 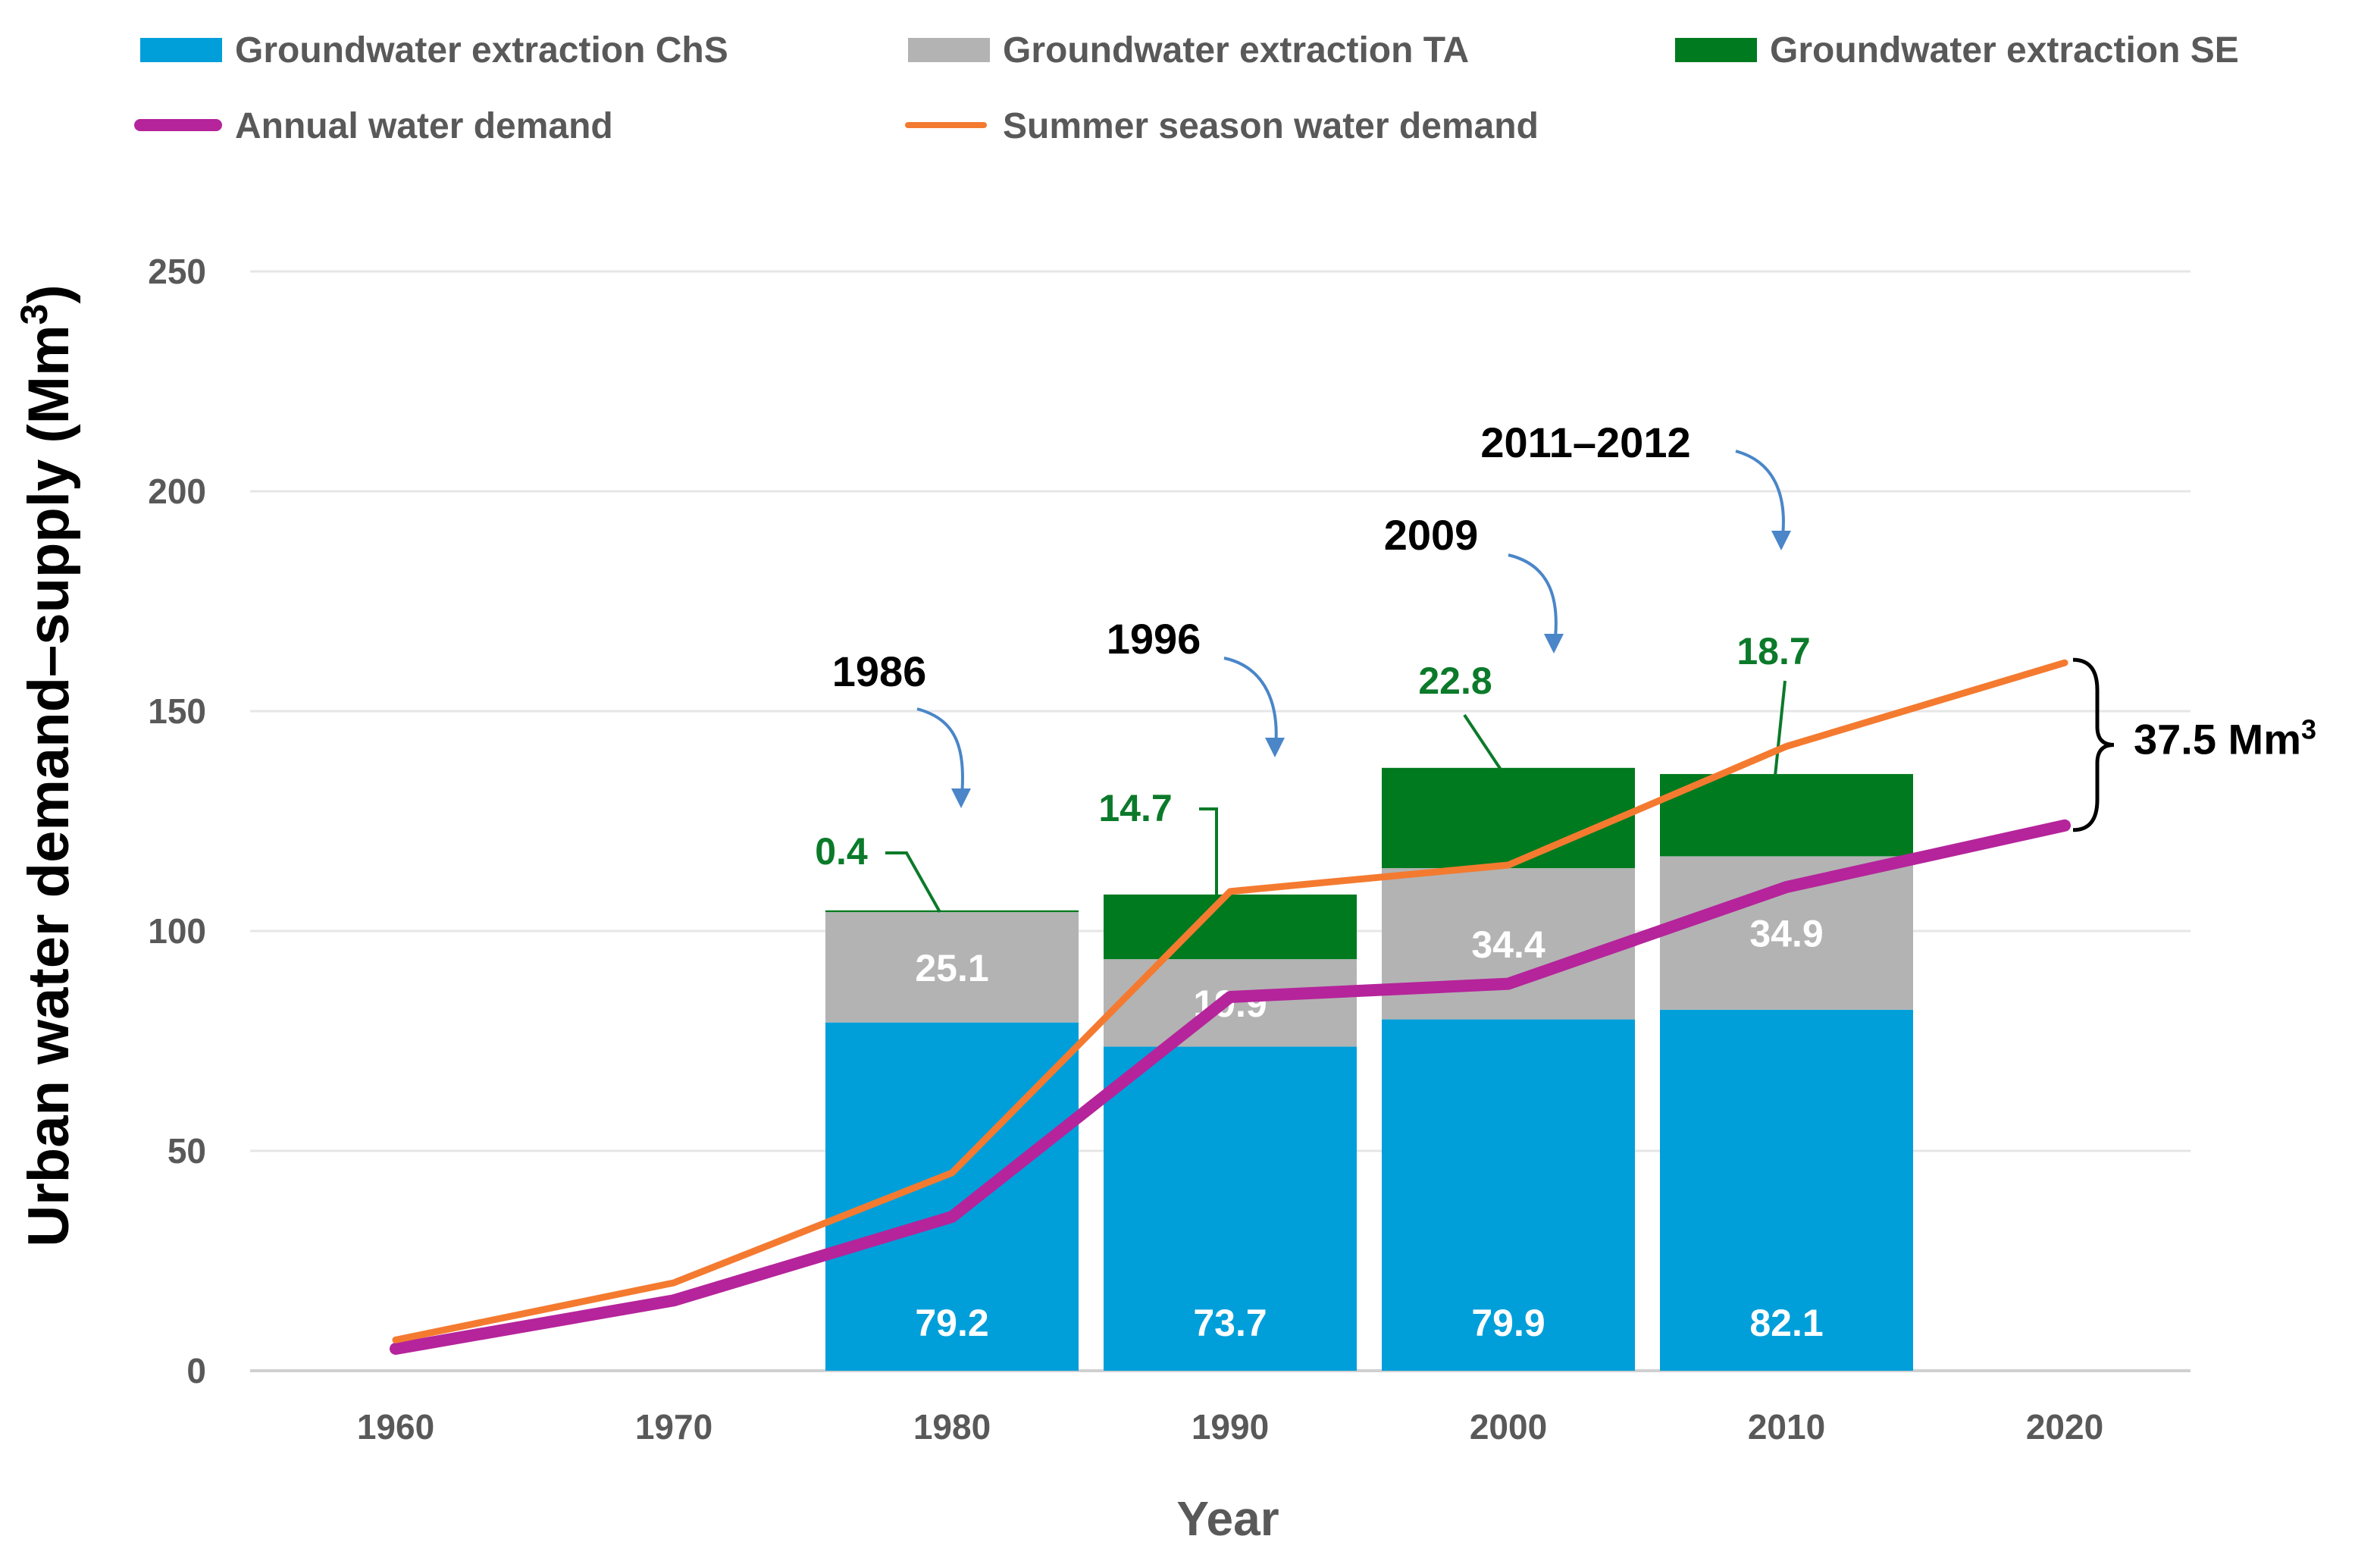 What do you see at coordinates (187, 1151) in the screenshot?
I see `y-tick-label: 50` at bounding box center [187, 1151].